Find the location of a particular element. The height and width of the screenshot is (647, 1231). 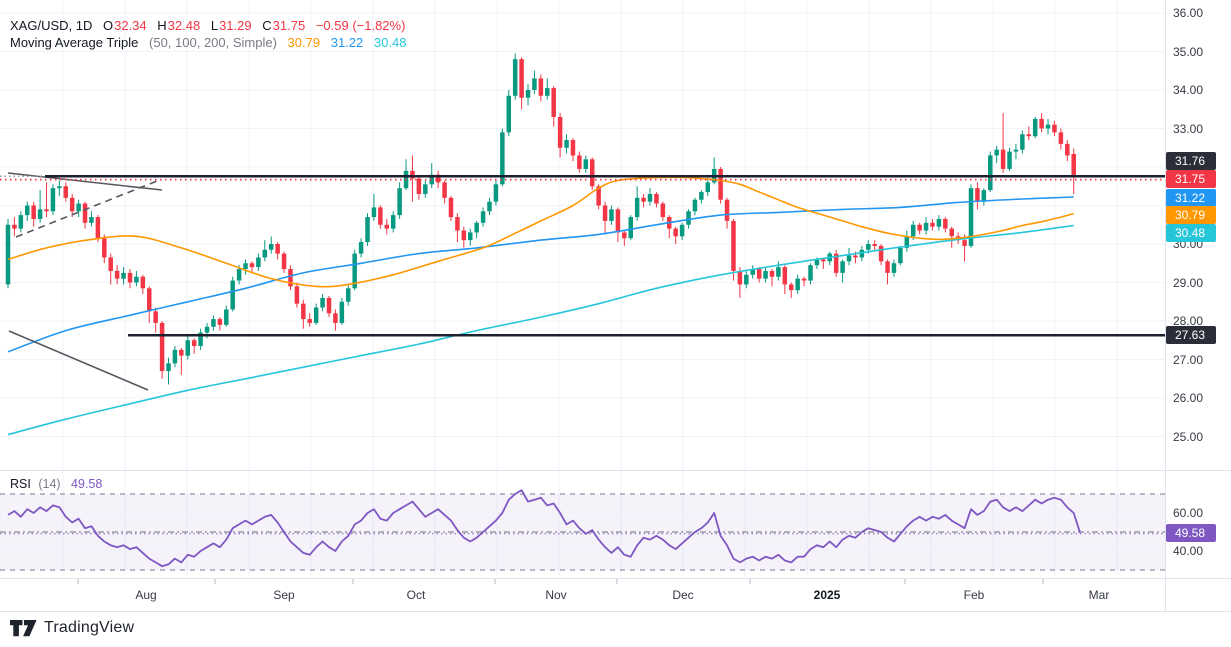

price-axis-label: 36.00 is located at coordinates (1188, 13).